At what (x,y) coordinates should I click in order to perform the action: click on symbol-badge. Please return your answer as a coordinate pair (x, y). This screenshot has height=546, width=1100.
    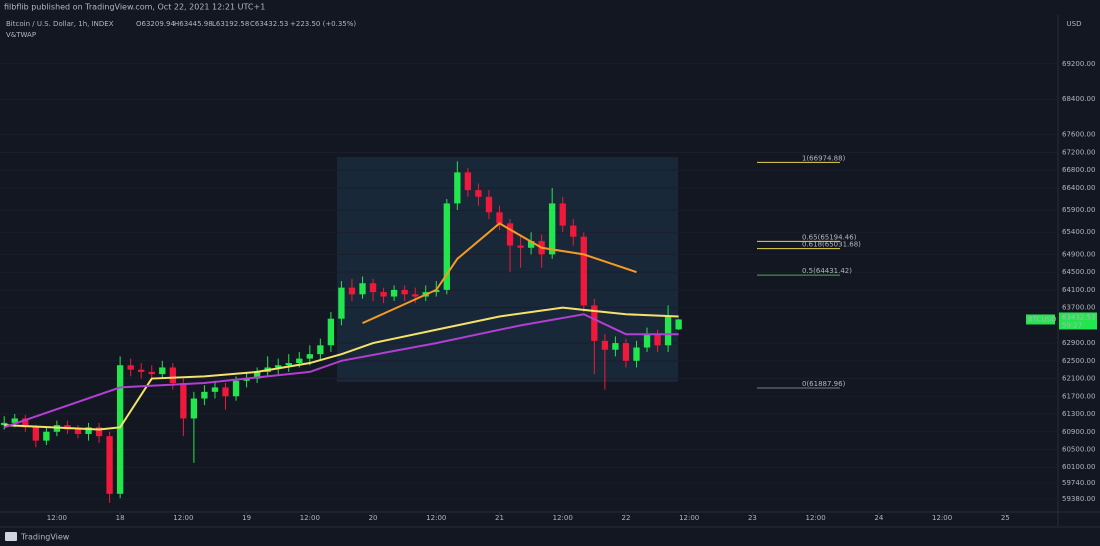
    Looking at the image, I should click on (1040, 319).